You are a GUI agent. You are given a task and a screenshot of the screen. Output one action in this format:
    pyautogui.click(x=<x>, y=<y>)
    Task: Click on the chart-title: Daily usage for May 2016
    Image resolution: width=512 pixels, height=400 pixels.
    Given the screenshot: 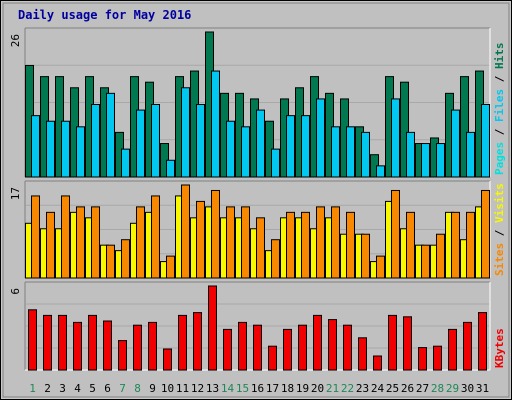 What is the action you would take?
    pyautogui.click(x=104, y=15)
    